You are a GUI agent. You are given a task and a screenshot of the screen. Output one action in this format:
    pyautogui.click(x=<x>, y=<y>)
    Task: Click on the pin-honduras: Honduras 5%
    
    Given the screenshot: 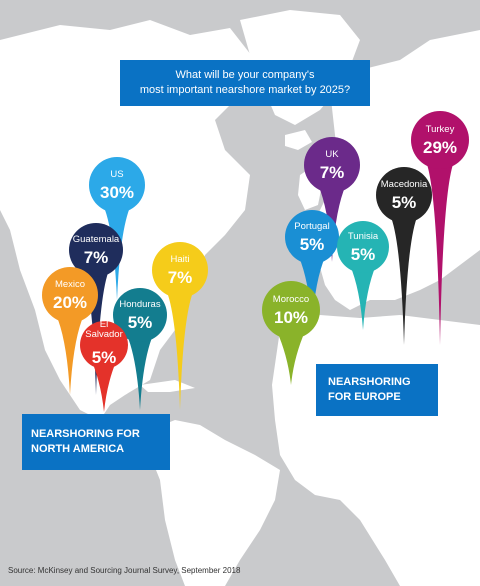 What is the action you would take?
    pyautogui.click(x=140, y=349)
    